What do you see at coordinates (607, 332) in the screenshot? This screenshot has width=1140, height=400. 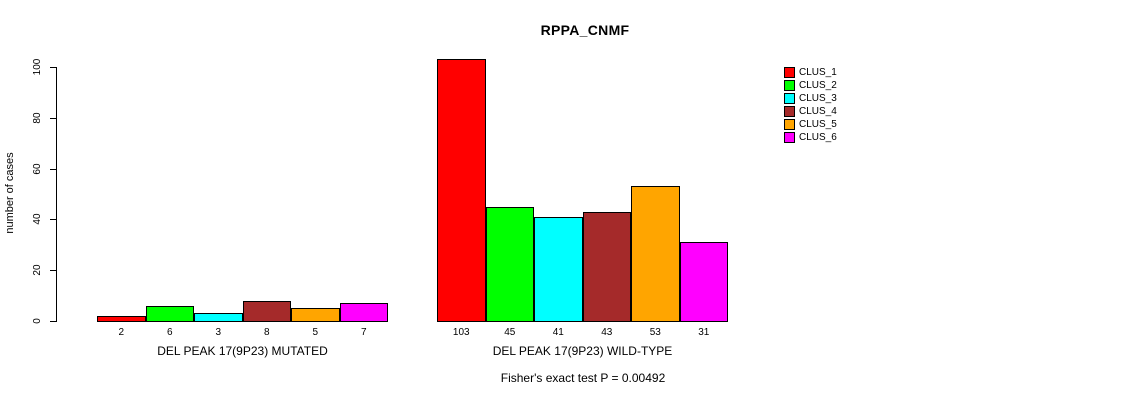 I see `bar-value-label: 43` at bounding box center [607, 332].